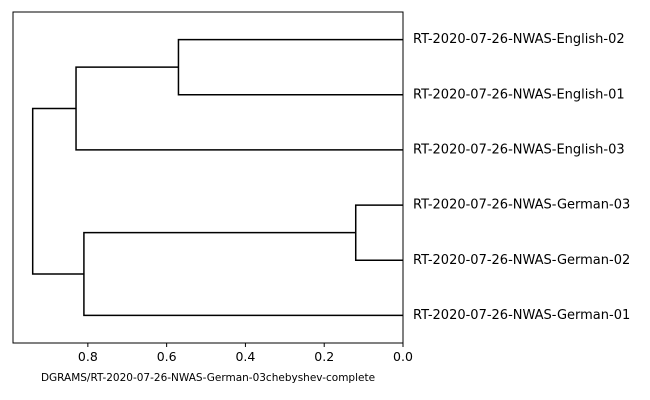 This screenshot has height=400, width=650. What do you see at coordinates (403, 356) in the screenshot?
I see `x-tick-label: 0.0` at bounding box center [403, 356].